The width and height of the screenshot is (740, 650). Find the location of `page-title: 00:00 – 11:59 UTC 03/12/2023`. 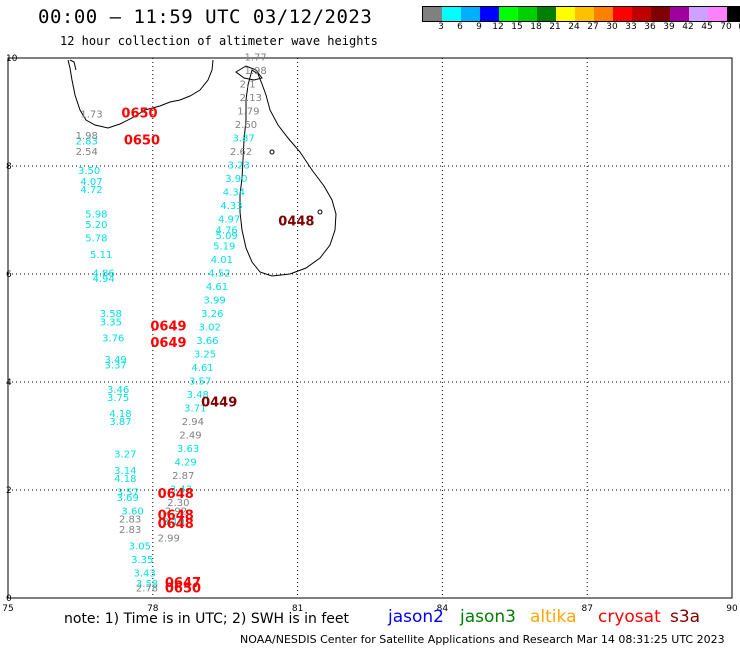

page-title: 00:00 – 11:59 UTC 03/12/2023 is located at coordinates (205, 17).